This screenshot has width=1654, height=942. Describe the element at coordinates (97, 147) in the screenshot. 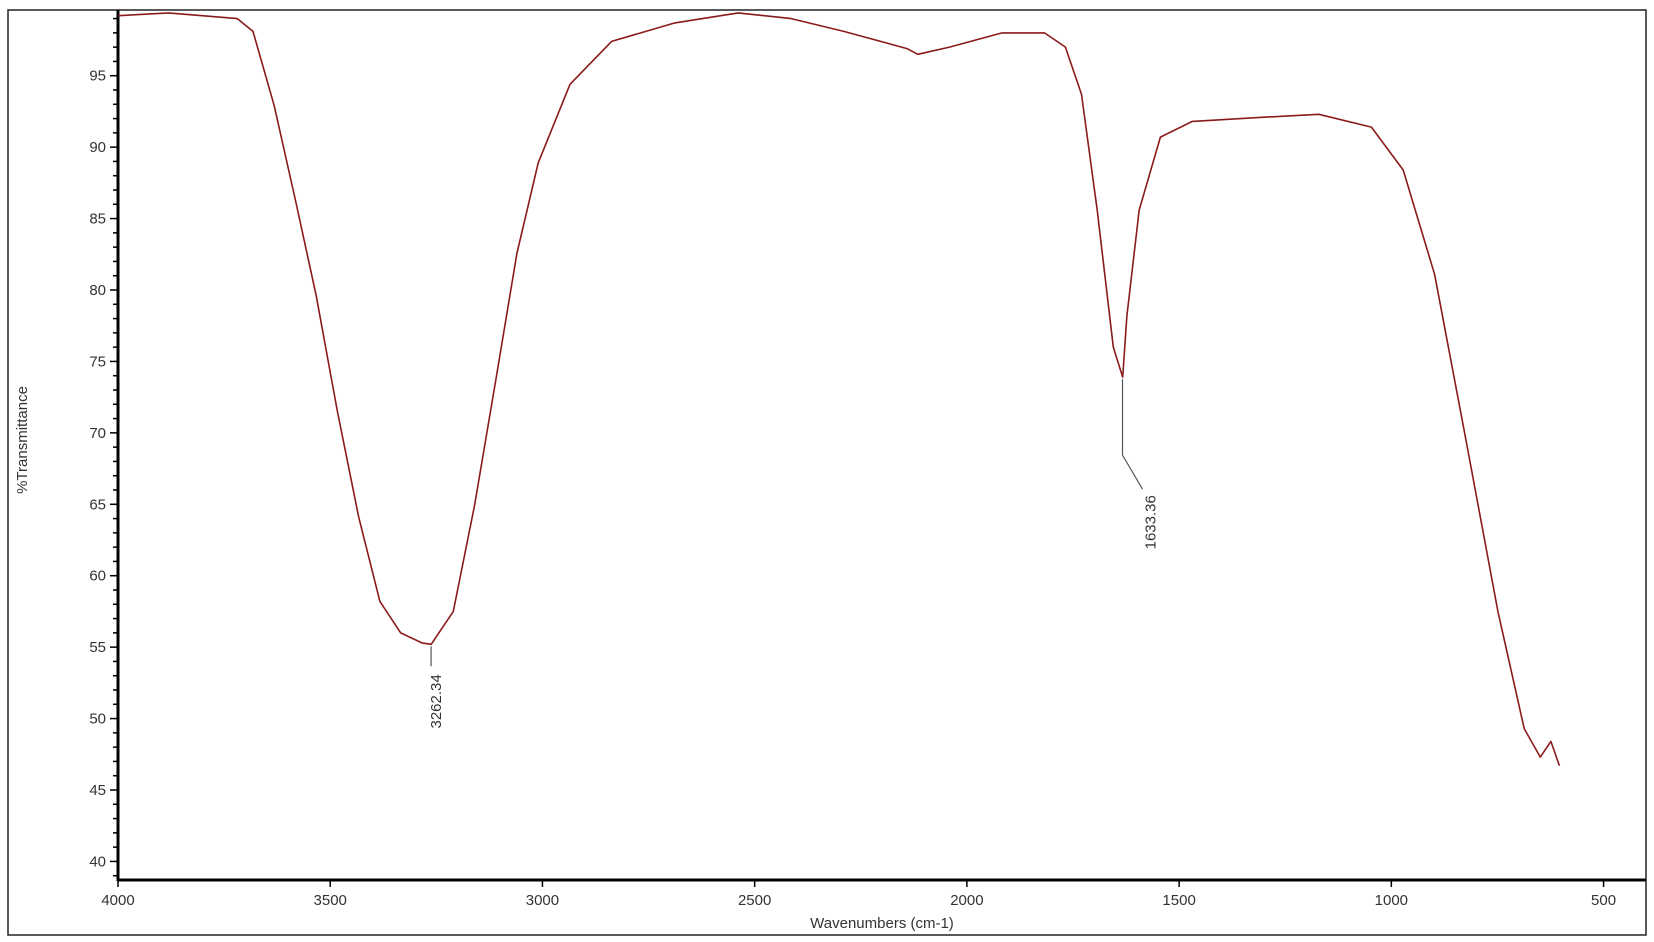

I see `y-tick-label: 90` at that location.